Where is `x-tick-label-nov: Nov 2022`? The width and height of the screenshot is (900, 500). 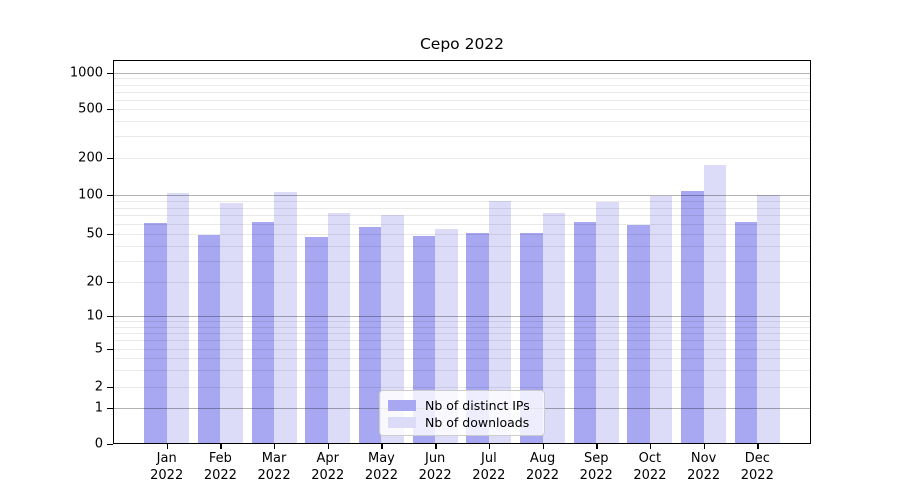 x-tick-label-nov: Nov 2022 is located at coordinates (704, 467).